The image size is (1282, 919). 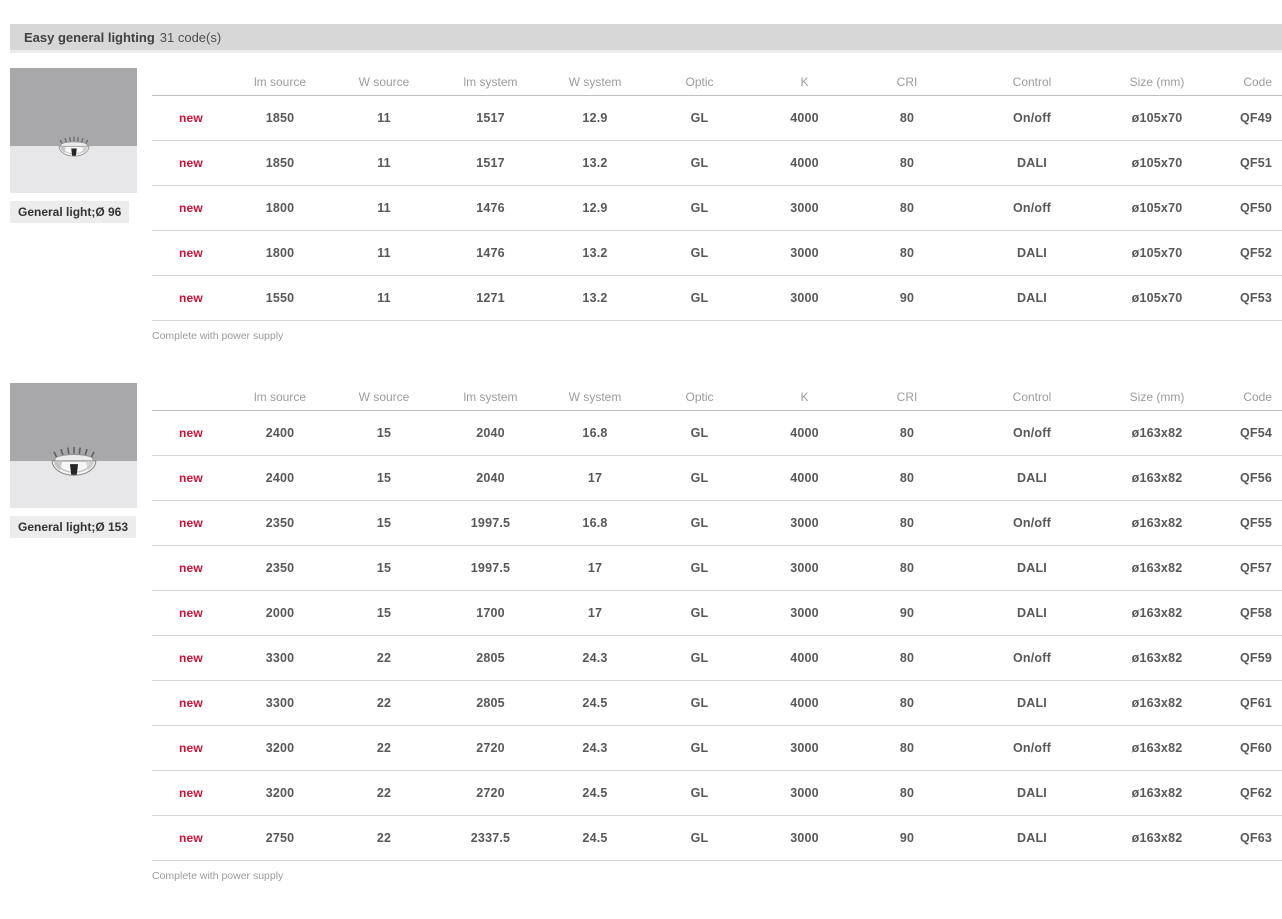 I want to click on cell-lm-source: 1800, so click(x=280, y=208).